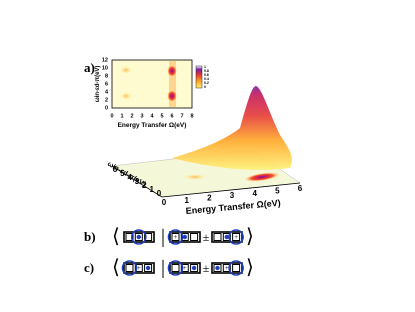  What do you see at coordinates (181, 116) in the screenshot?
I see `tick-label: 7` at bounding box center [181, 116].